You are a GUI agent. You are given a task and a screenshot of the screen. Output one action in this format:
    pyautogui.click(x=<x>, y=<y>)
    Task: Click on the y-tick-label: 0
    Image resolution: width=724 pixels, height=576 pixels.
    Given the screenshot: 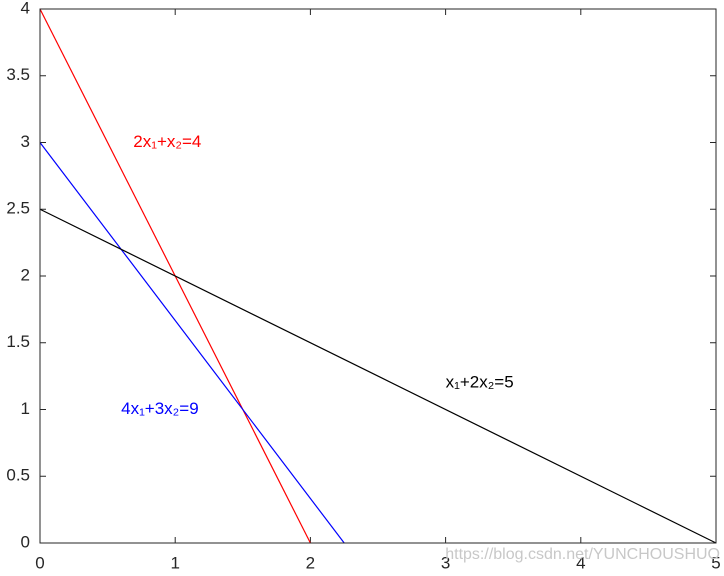 What is the action you would take?
    pyautogui.click(x=25, y=541)
    